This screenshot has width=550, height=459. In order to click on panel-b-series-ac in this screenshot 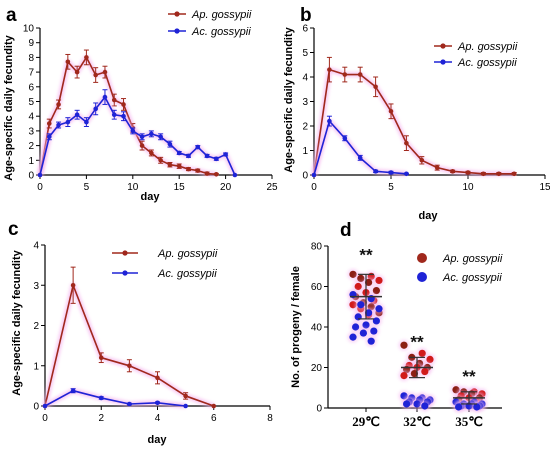, I will do `click(360, 146)`.